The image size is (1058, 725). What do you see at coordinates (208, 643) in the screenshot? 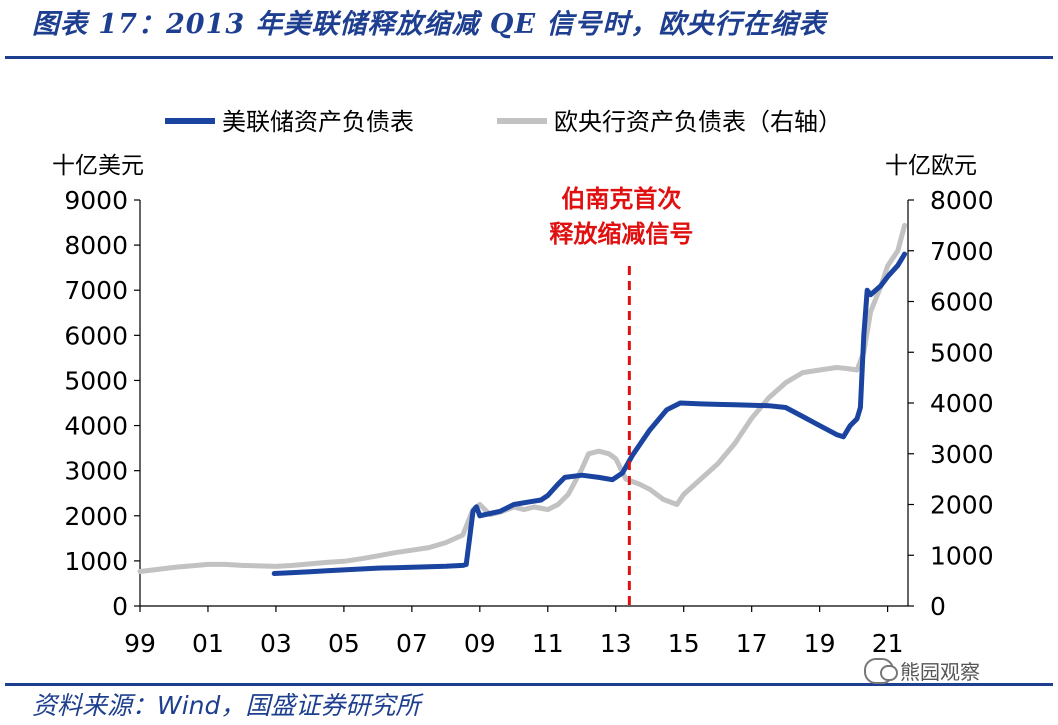
I see `x-tick-label: 01` at bounding box center [208, 643].